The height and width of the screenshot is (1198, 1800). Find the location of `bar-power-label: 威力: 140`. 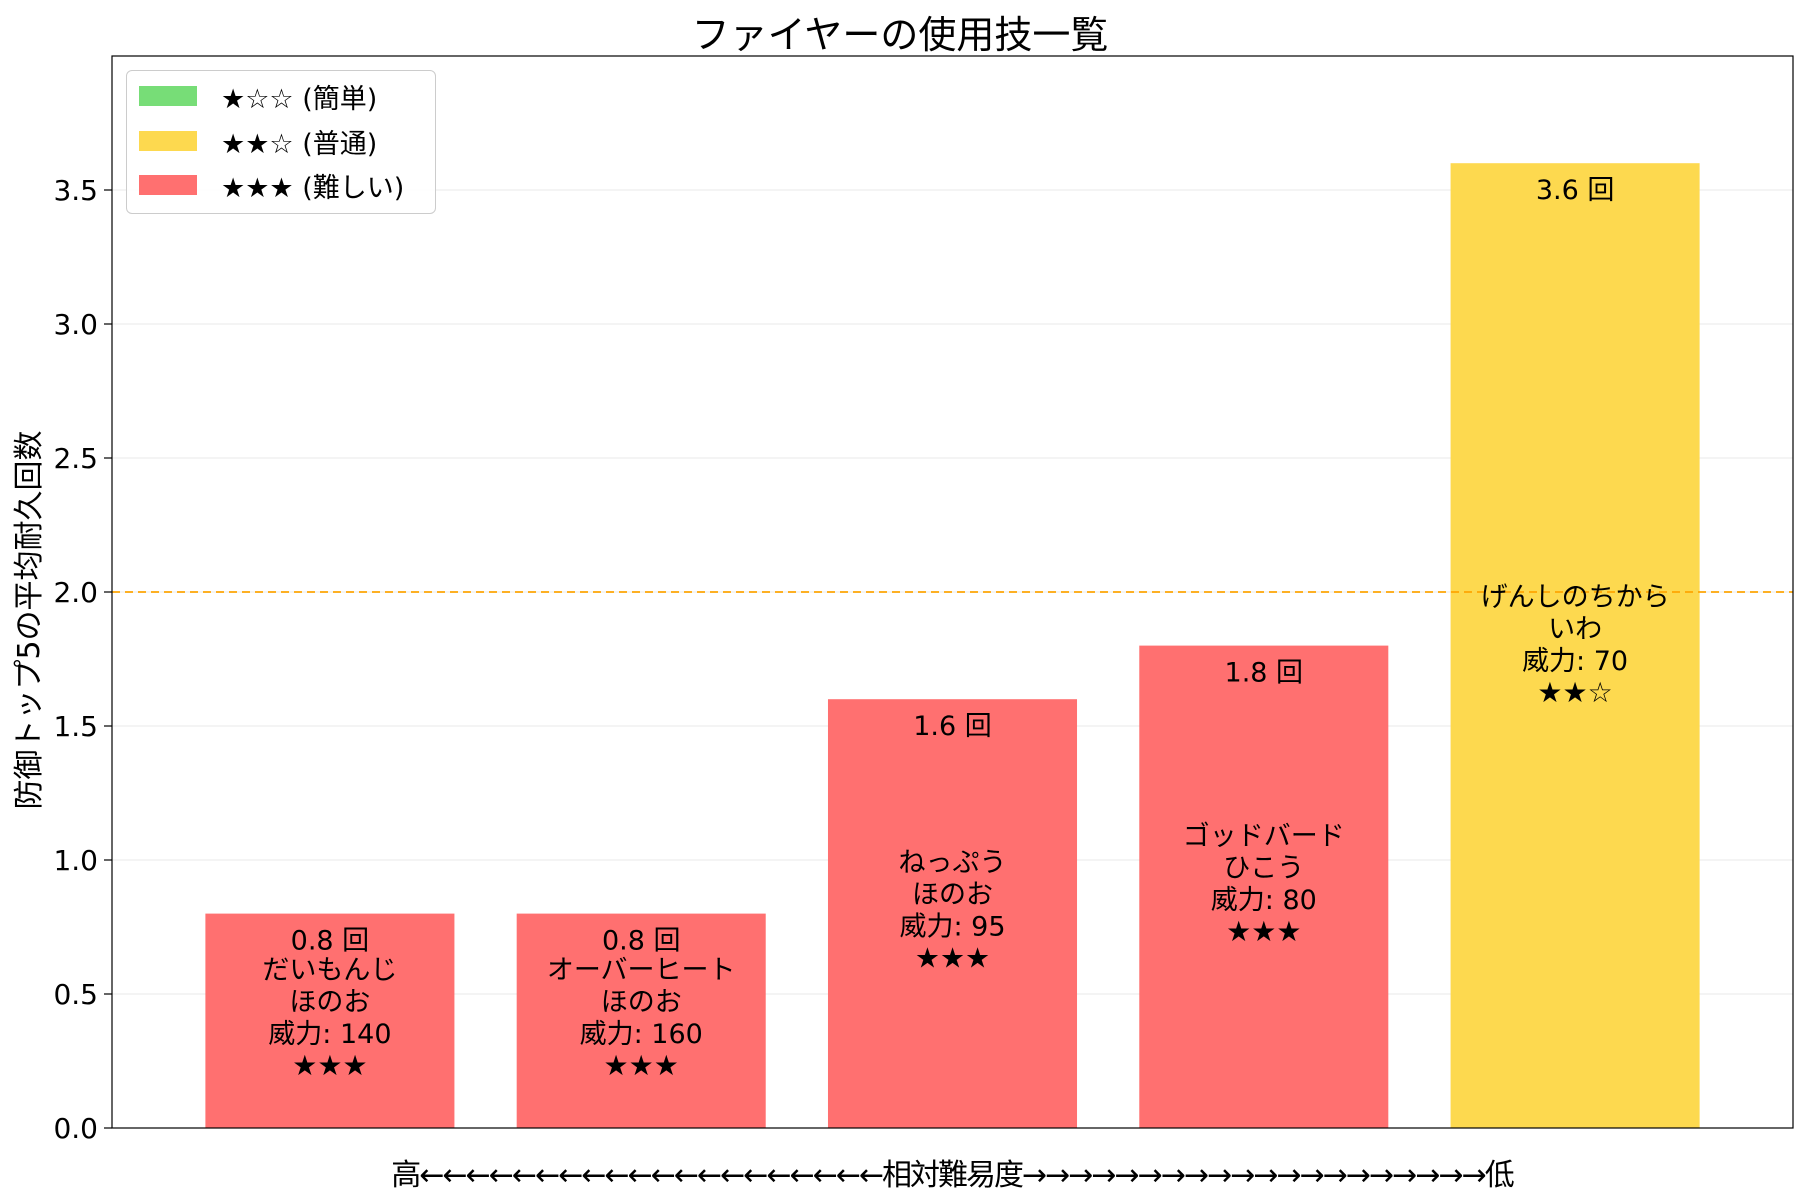

bar-power-label: 威力: 140 is located at coordinates (329, 1034).